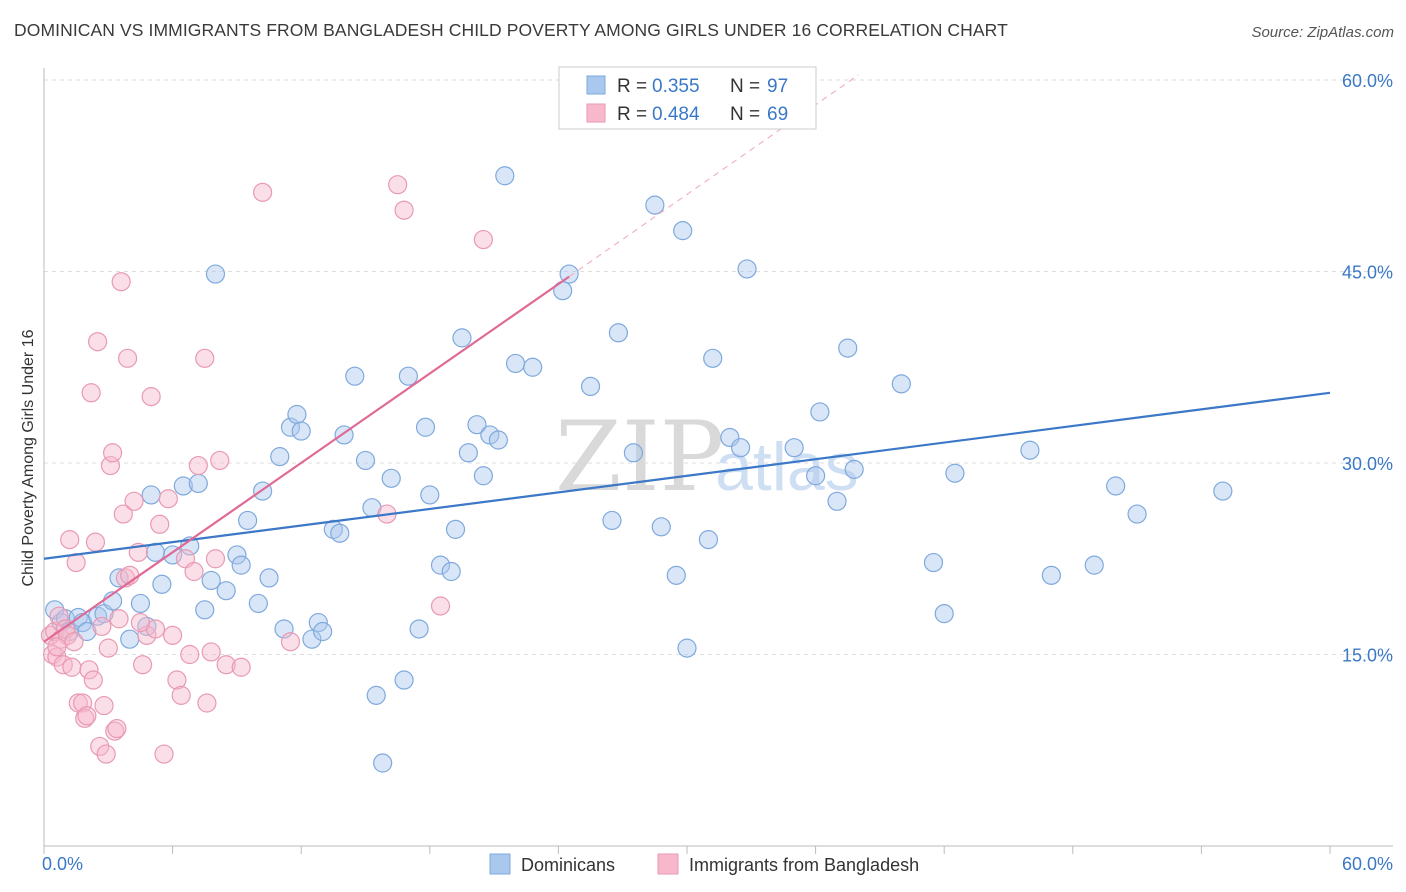 Image resolution: width=1406 pixels, height=892 pixels. Describe the element at coordinates (596, 113) in the screenshot. I see `legend-swatch-bangladesh` at that location.